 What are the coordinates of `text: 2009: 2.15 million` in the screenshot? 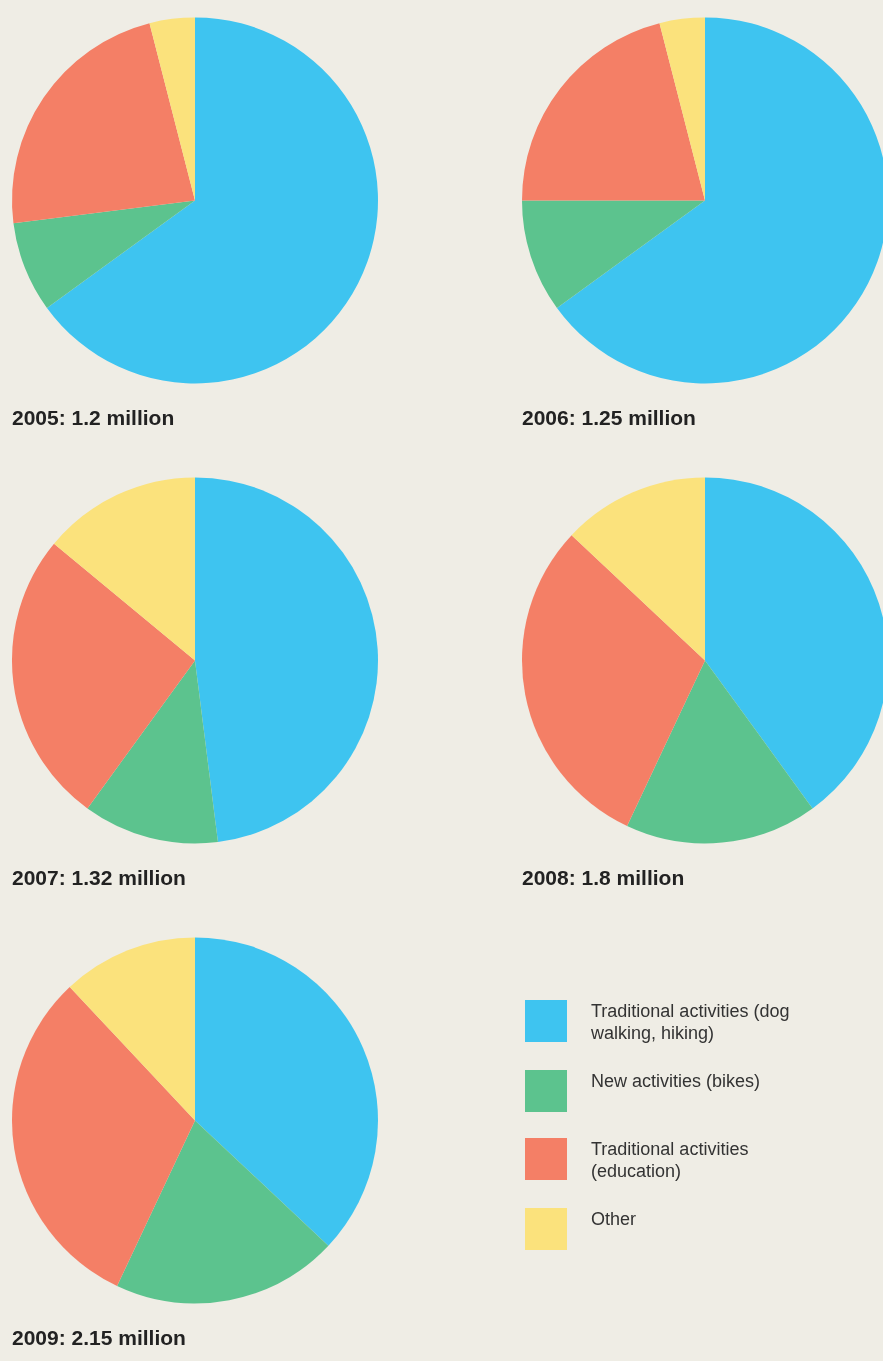 It's located at (99, 1338).